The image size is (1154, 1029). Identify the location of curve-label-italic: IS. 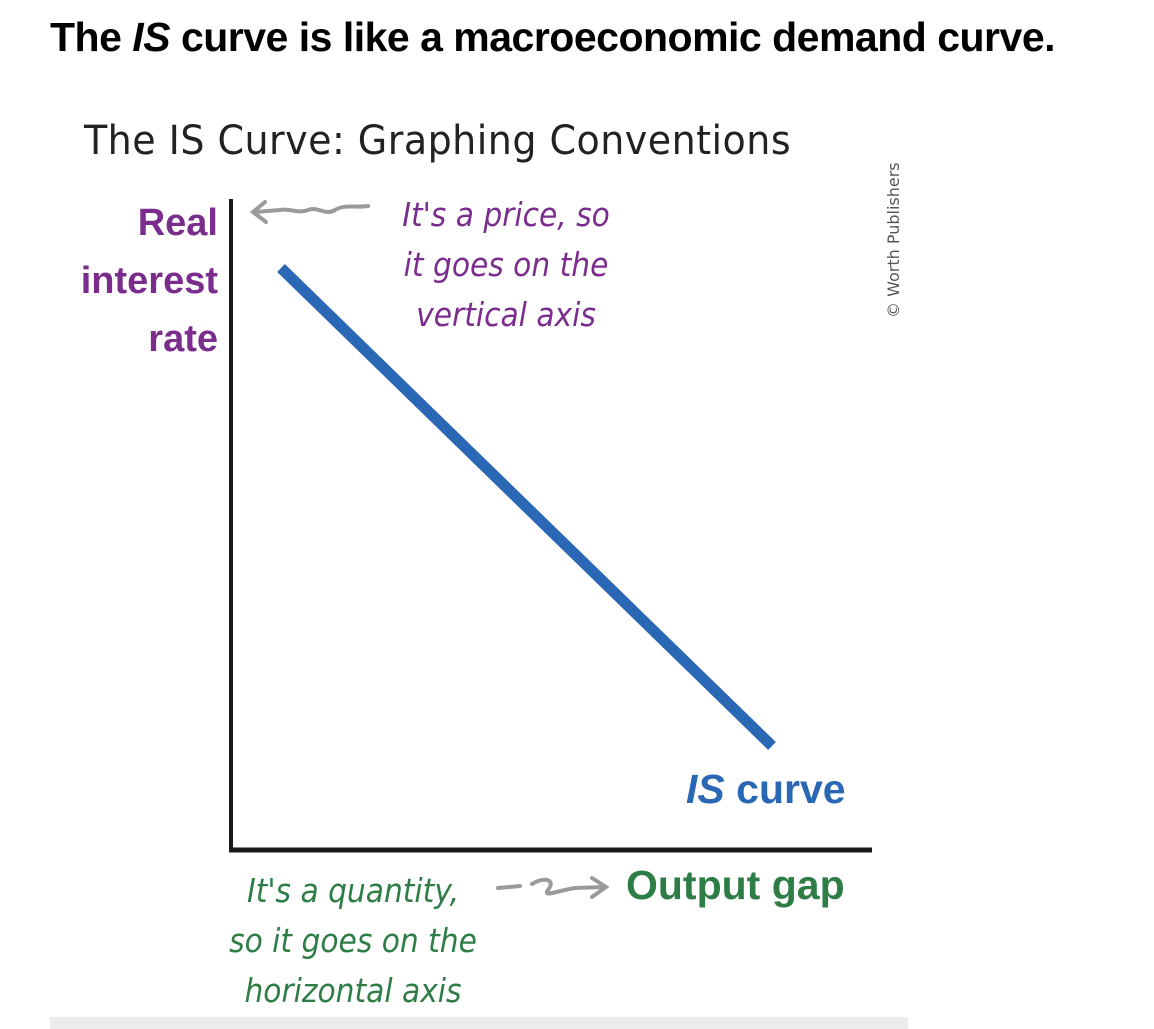
(705, 789).